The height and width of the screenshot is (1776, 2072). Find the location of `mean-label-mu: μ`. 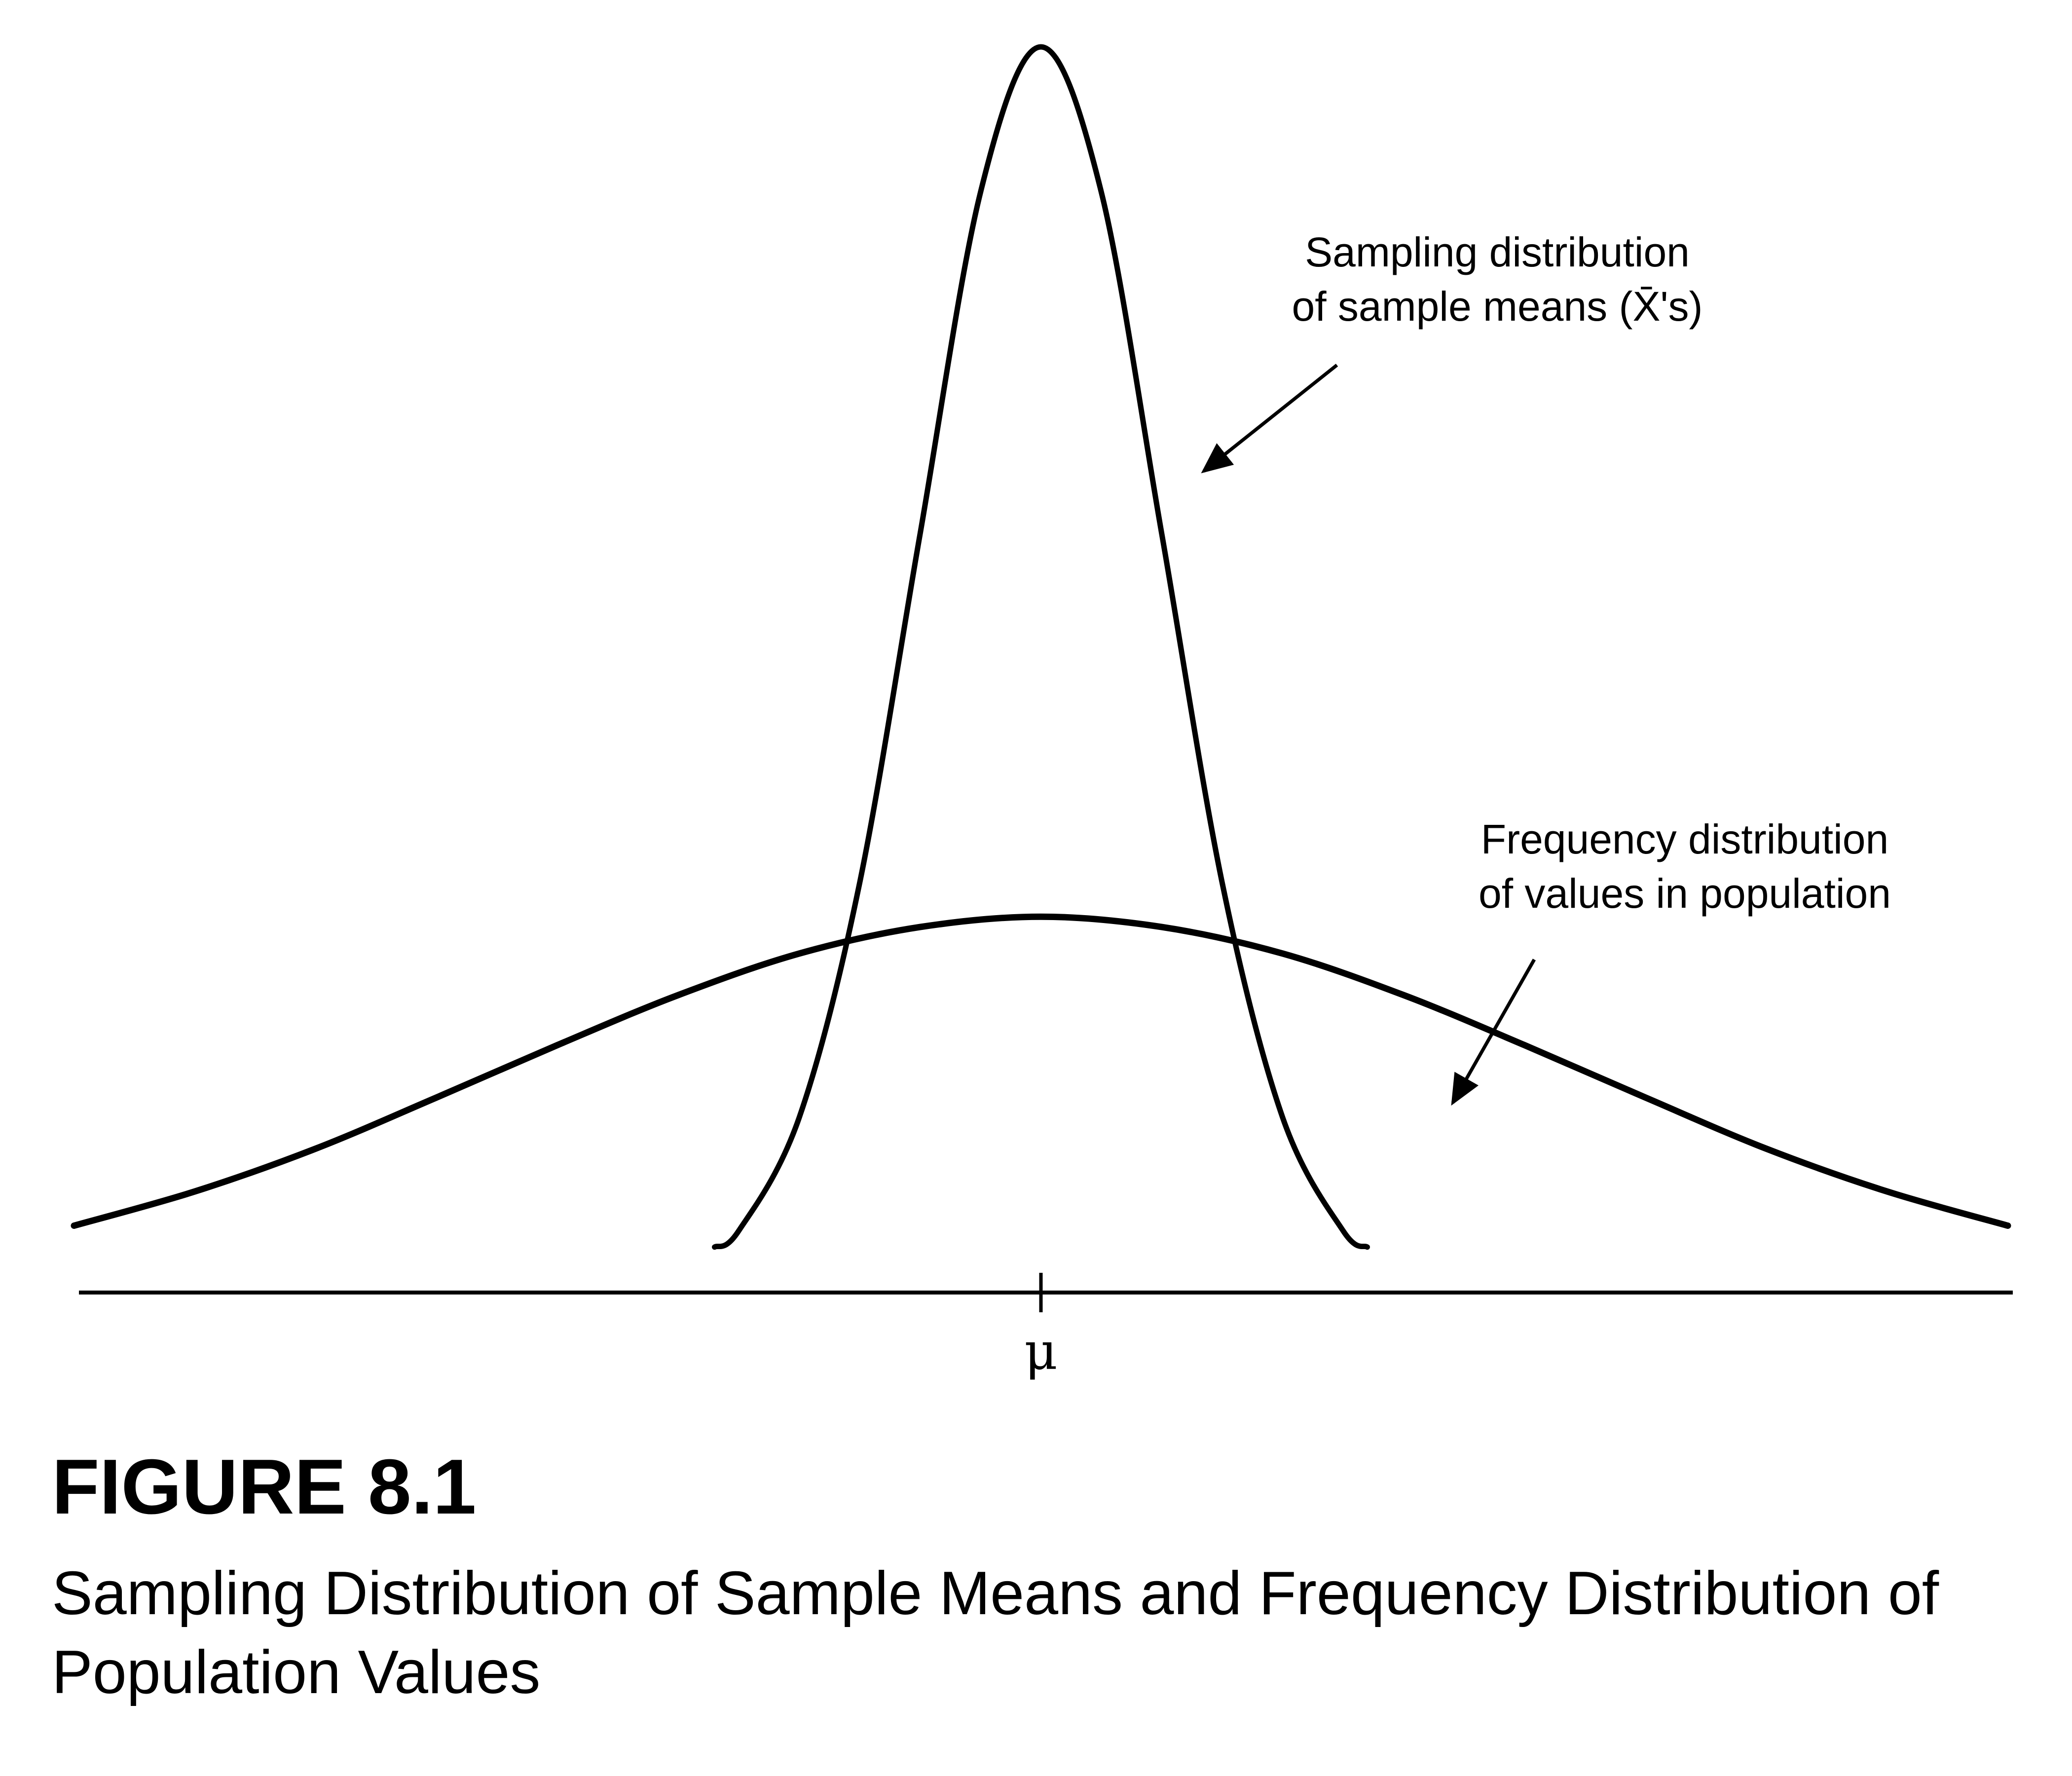

mean-label-mu: μ is located at coordinates (1041, 1351).